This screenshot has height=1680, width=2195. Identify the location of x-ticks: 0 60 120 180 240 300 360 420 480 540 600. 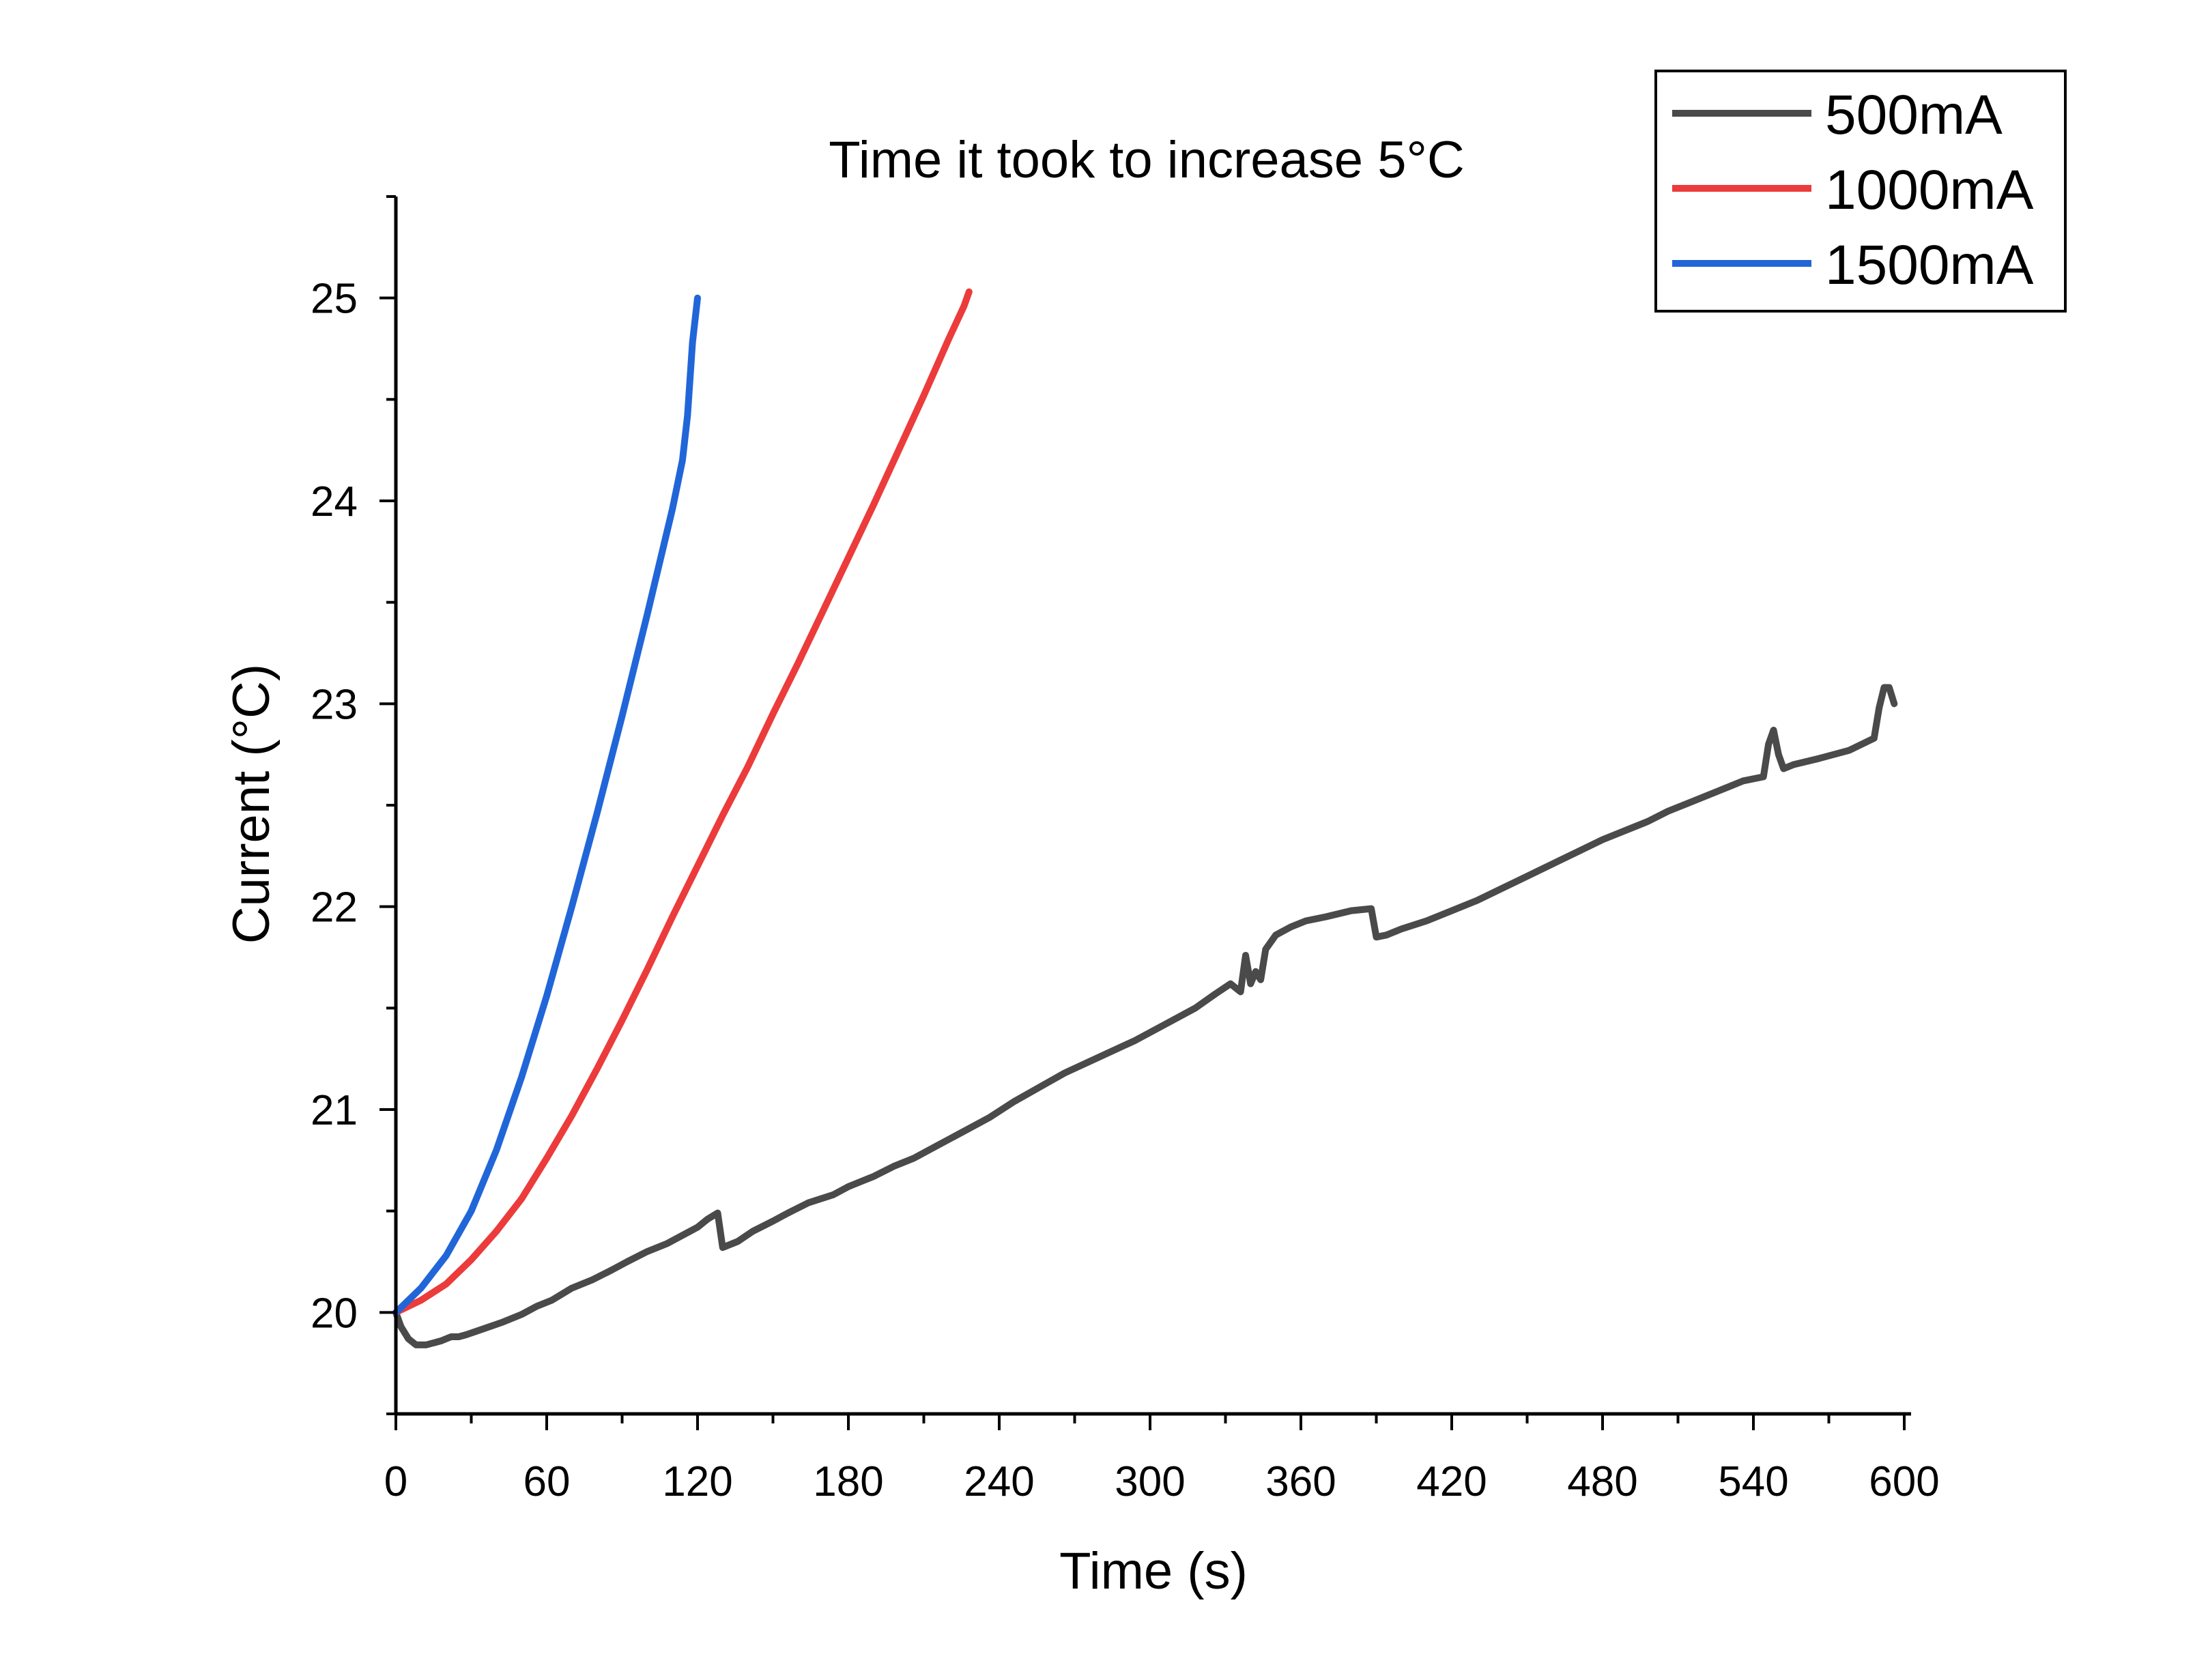
(1162, 1459).